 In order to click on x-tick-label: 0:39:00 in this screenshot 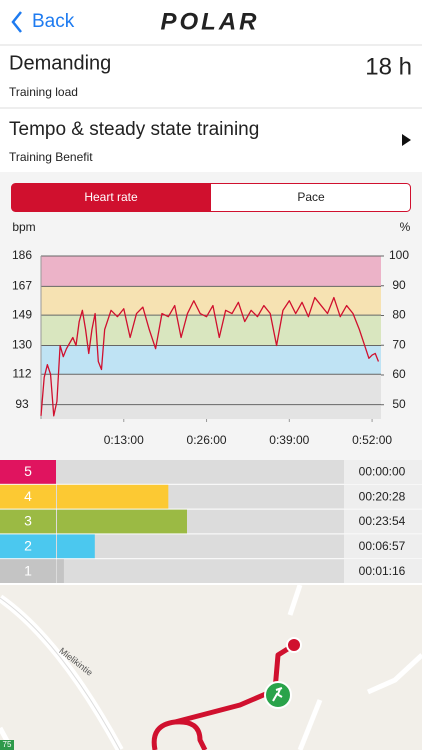, I will do `click(289, 440)`.